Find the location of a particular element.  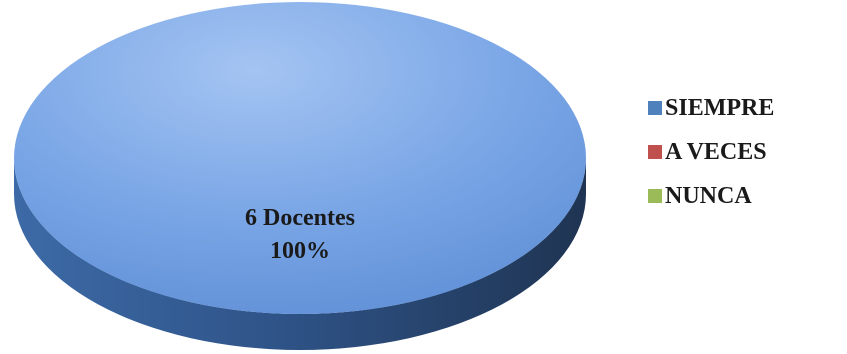

legend-label-a-veces: A VECES is located at coordinates (716, 151).